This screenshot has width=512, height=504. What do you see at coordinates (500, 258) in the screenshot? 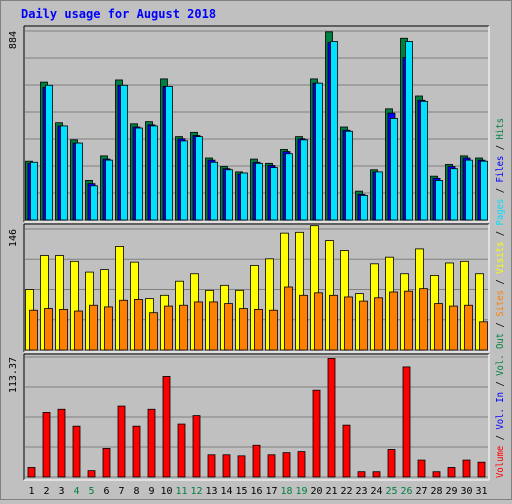
I see `side-legend-entry: Visits` at bounding box center [500, 258].